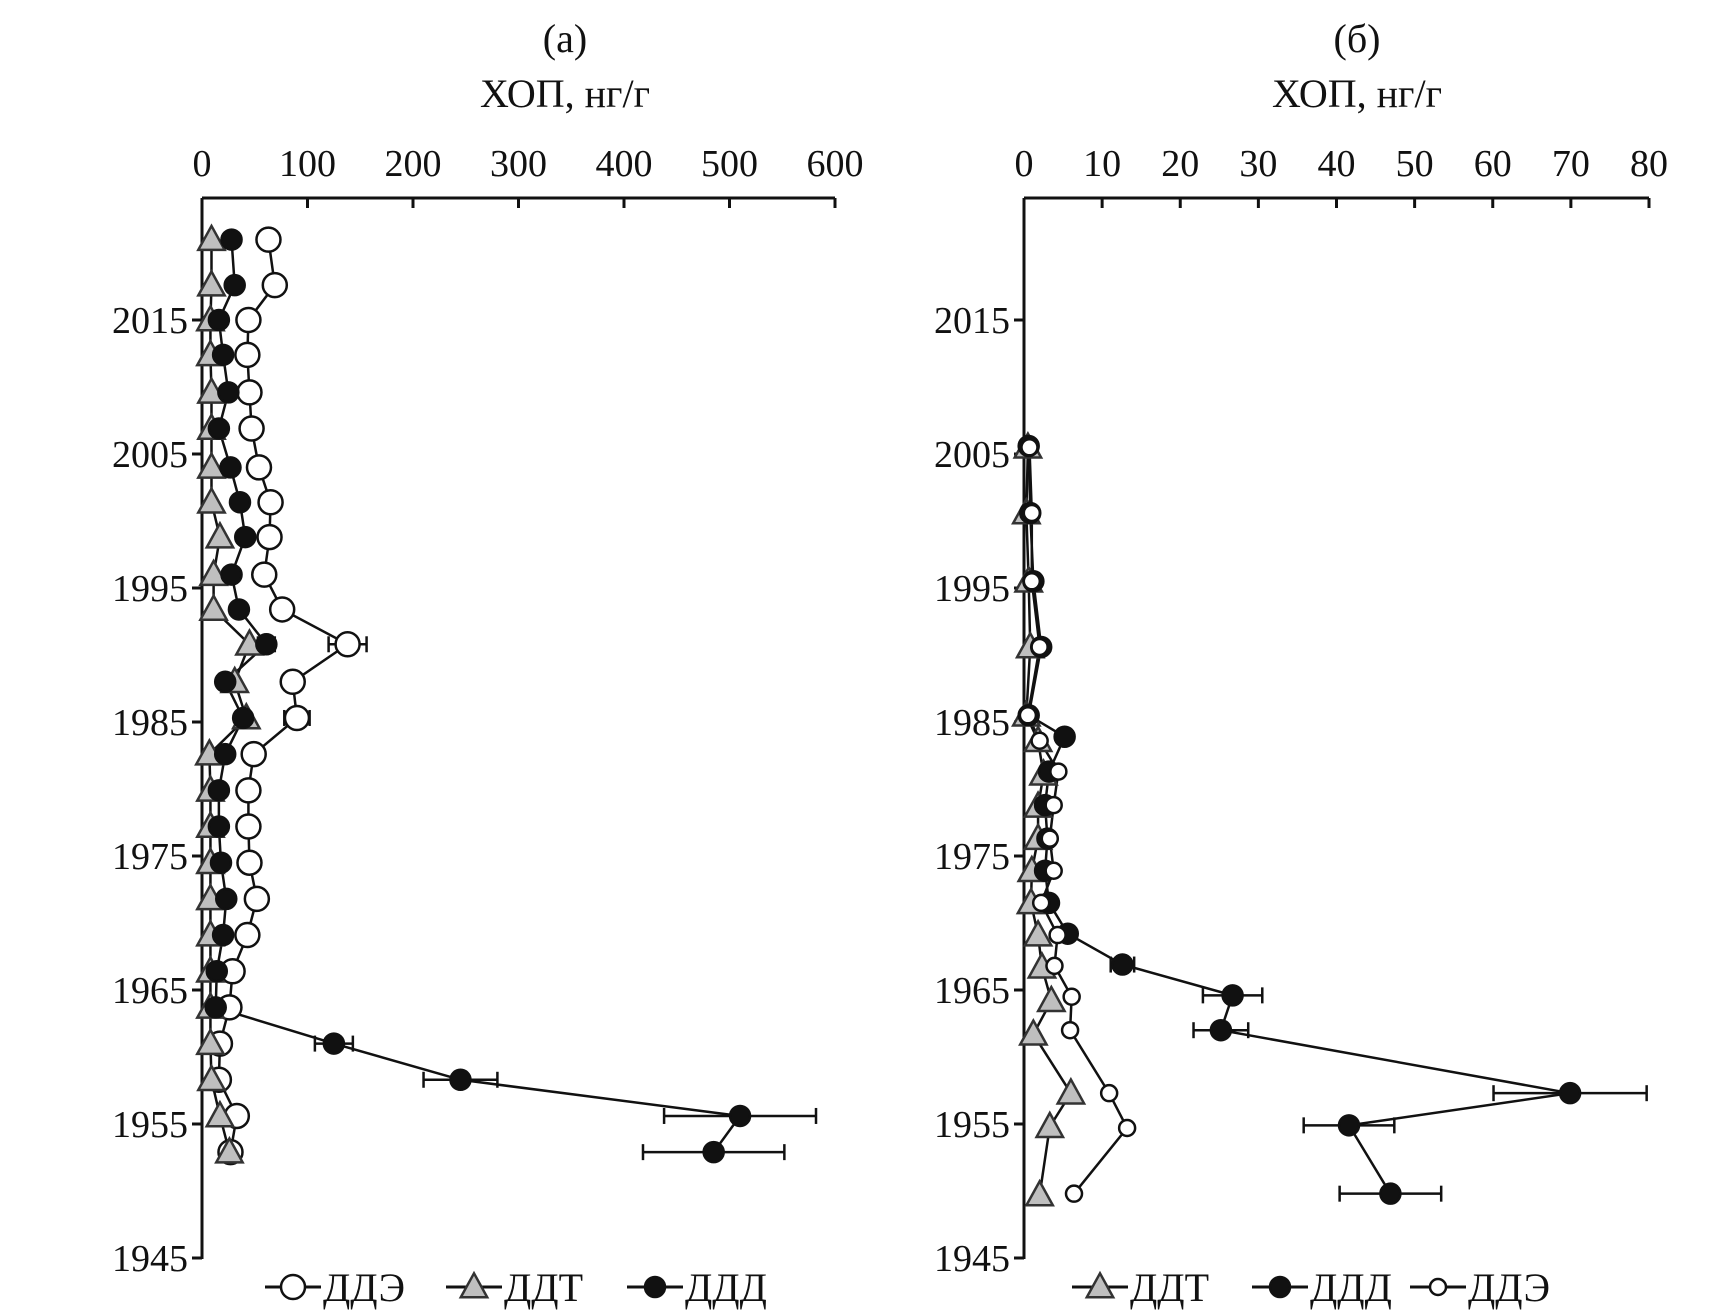 Image resolution: width=1709 pixels, height=1316 pixels. Describe the element at coordinates (1415, 164) in the screenshot. I see `panel-b-x-tick-label: 50` at that location.